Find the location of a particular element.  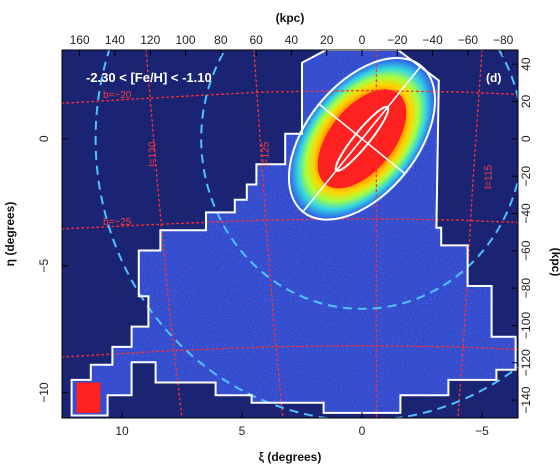

top-tick-label: 140 is located at coordinates (115, 40).